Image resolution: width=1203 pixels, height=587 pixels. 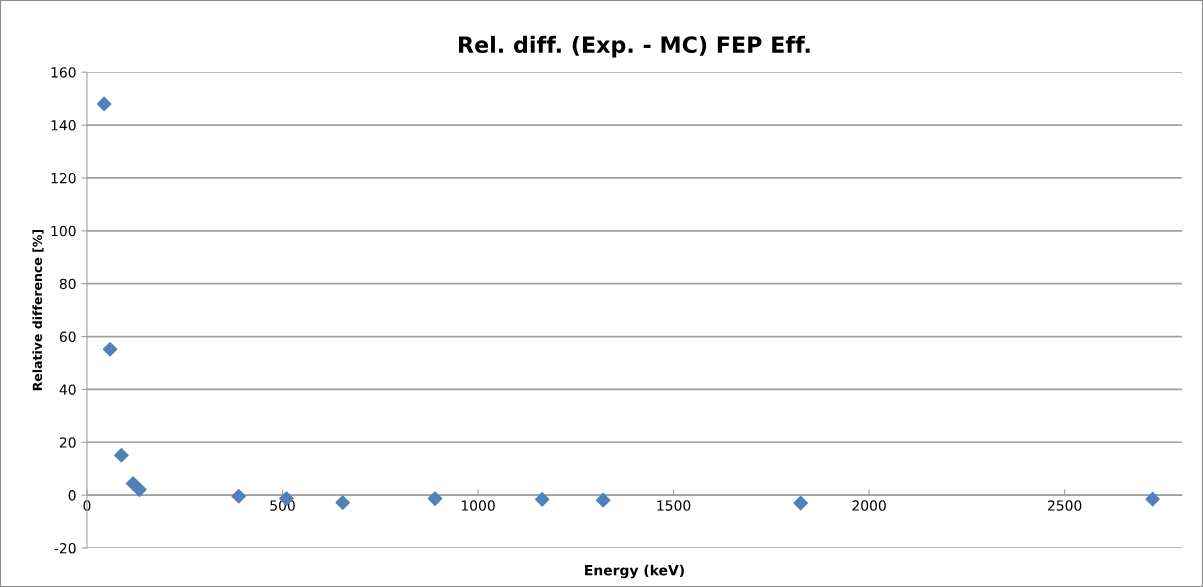 What do you see at coordinates (67, 442) in the screenshot?
I see `y-tick-label: 20` at bounding box center [67, 442].